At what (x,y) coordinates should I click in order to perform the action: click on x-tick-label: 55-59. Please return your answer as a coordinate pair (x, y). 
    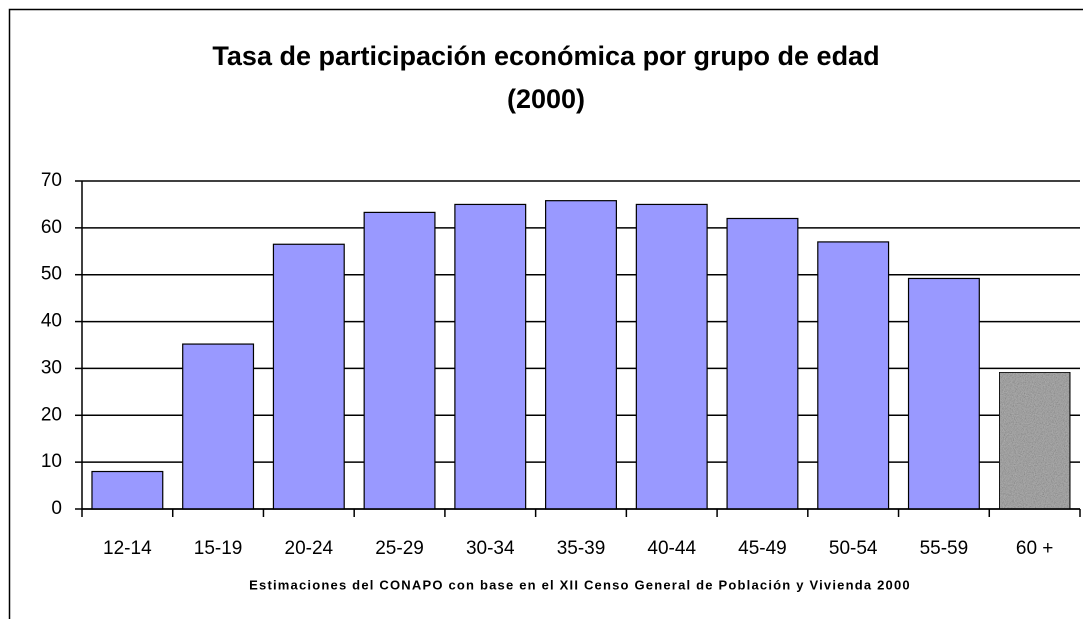
    Looking at the image, I should click on (944, 548).